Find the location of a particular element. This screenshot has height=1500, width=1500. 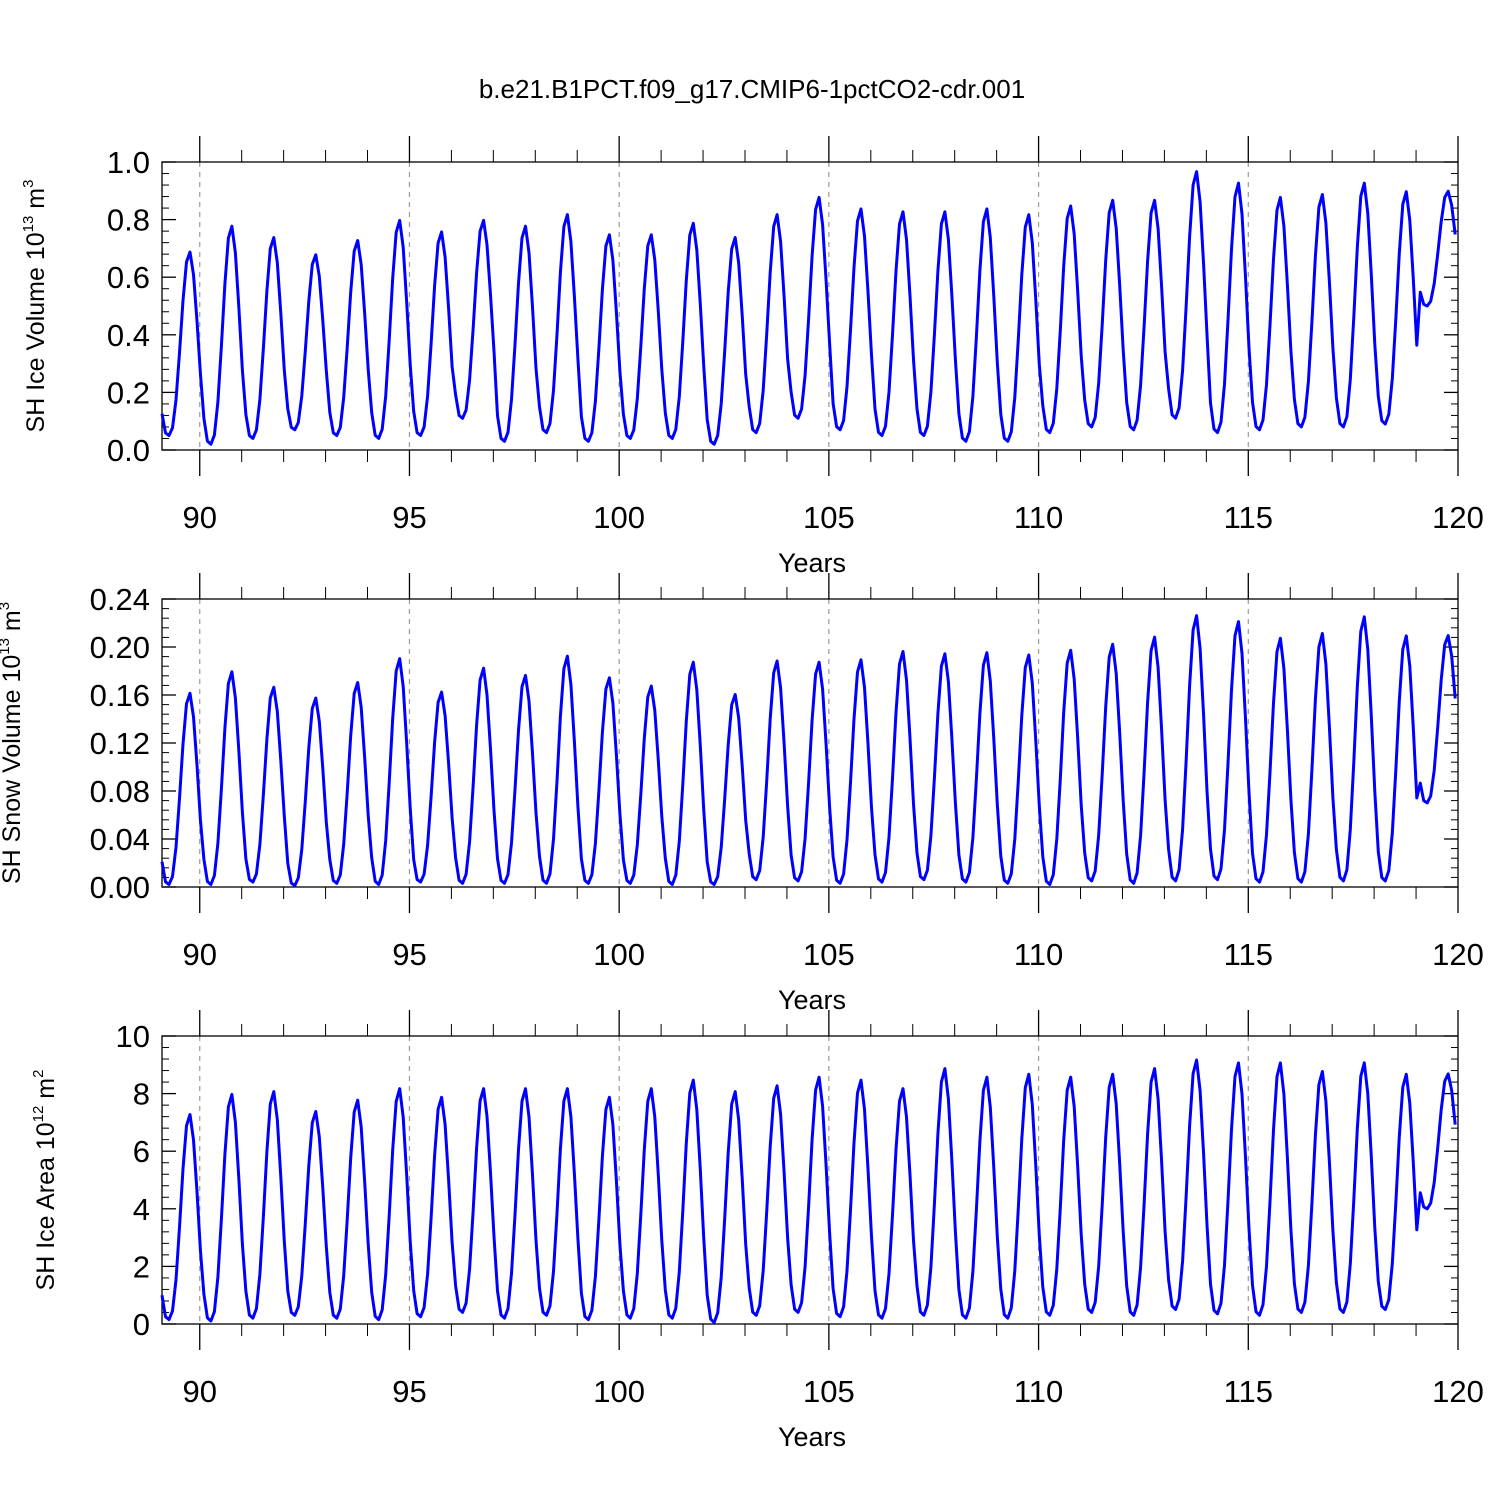

y-axis-label: SH Ice Volume 1013 m3 is located at coordinates (35, 306).